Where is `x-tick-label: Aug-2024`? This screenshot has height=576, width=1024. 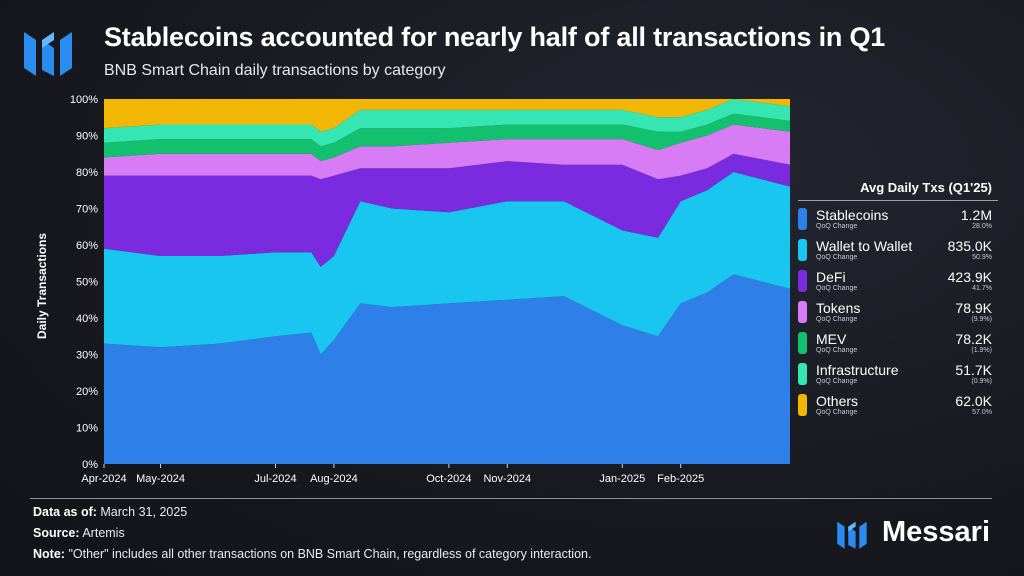
x-tick-label: Aug-2024 is located at coordinates (334, 479).